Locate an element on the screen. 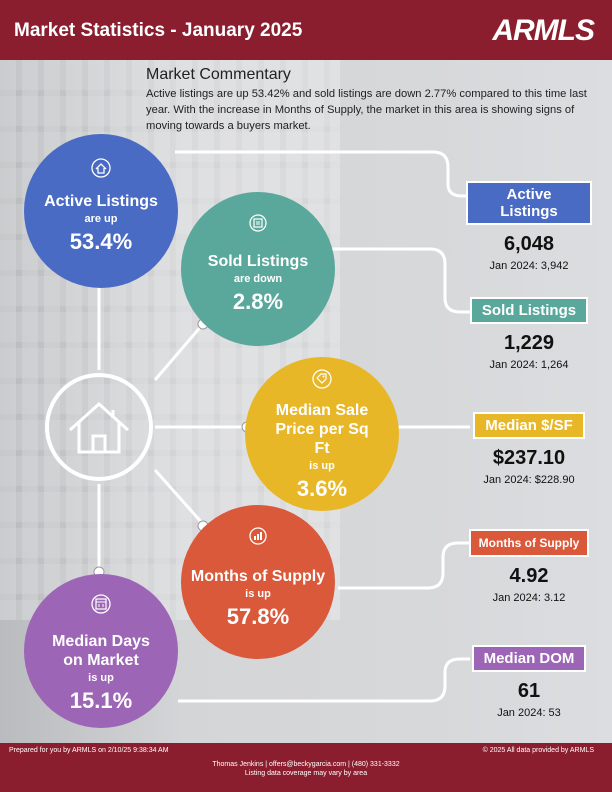 This screenshot has width=612, height=792. sold-listings-stat: Sold Listings 1,229 Jan 2024: 1,264 is located at coordinates (529, 334).